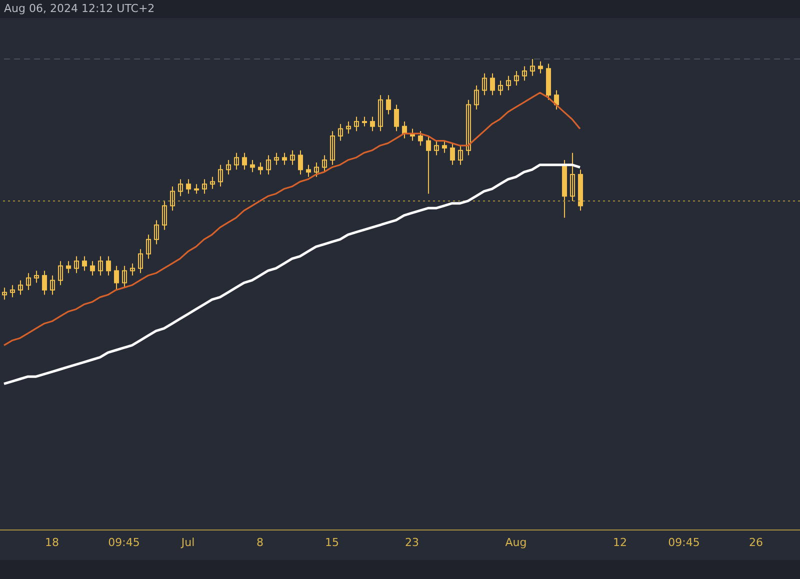  What do you see at coordinates (332, 542) in the screenshot?
I see `x-tick-label: 15` at bounding box center [332, 542].